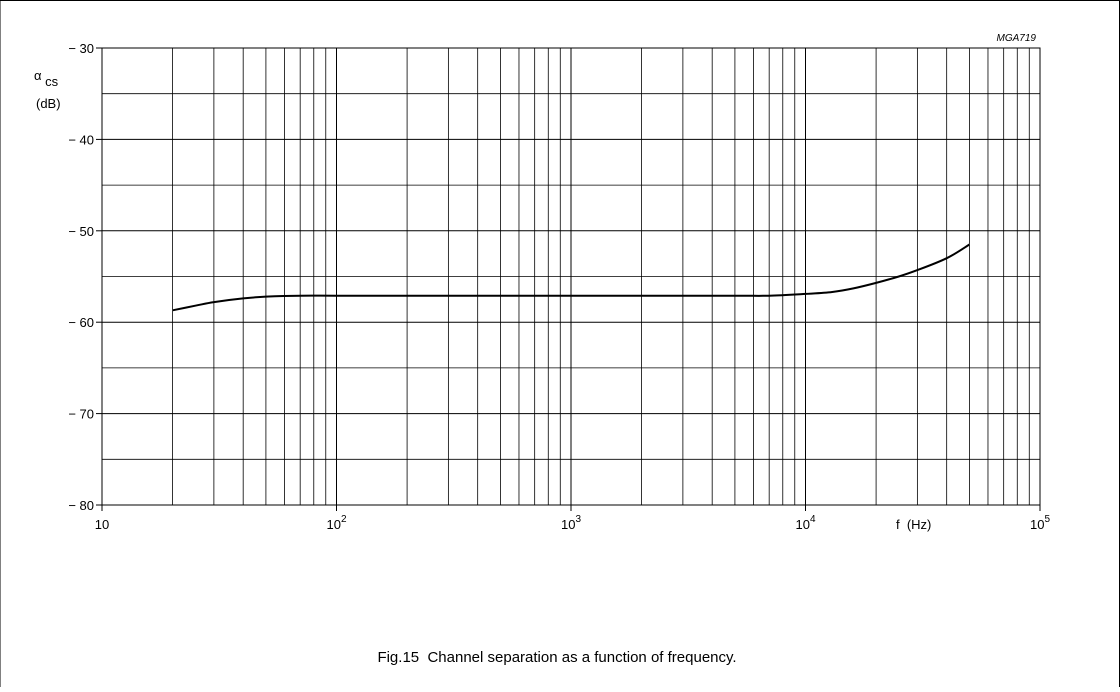 The image size is (1120, 692). I want to click on y-tick-label: − 60, so click(81, 322).